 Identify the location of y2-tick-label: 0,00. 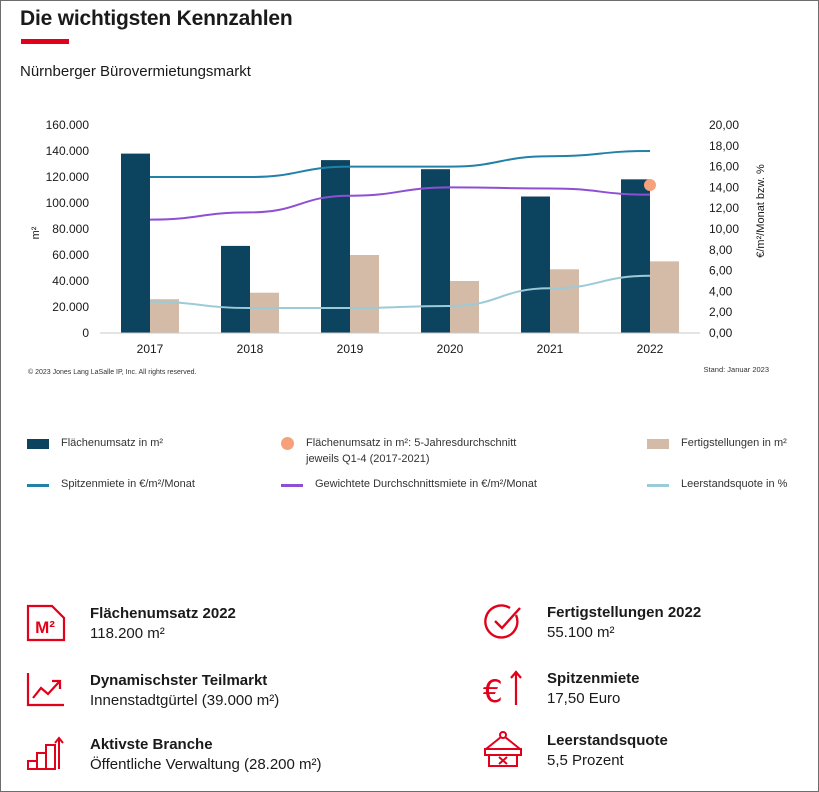
(721, 333).